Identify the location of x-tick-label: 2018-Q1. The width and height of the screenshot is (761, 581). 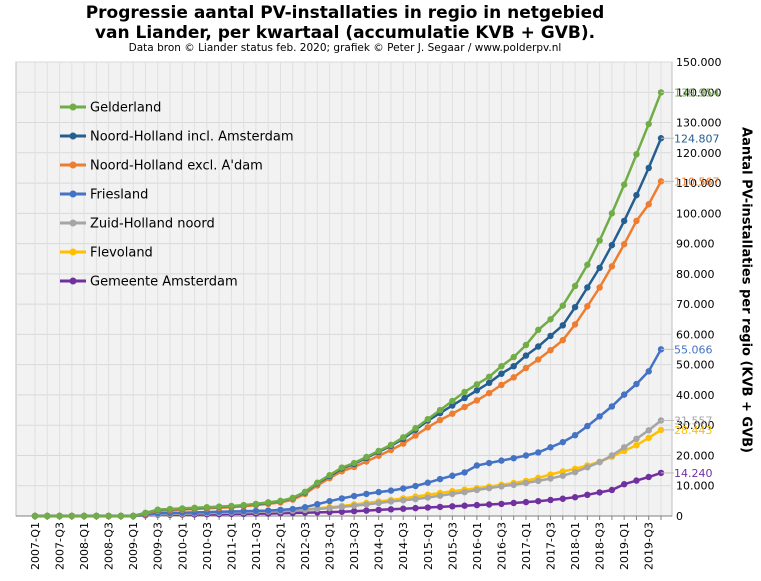
(575, 546).